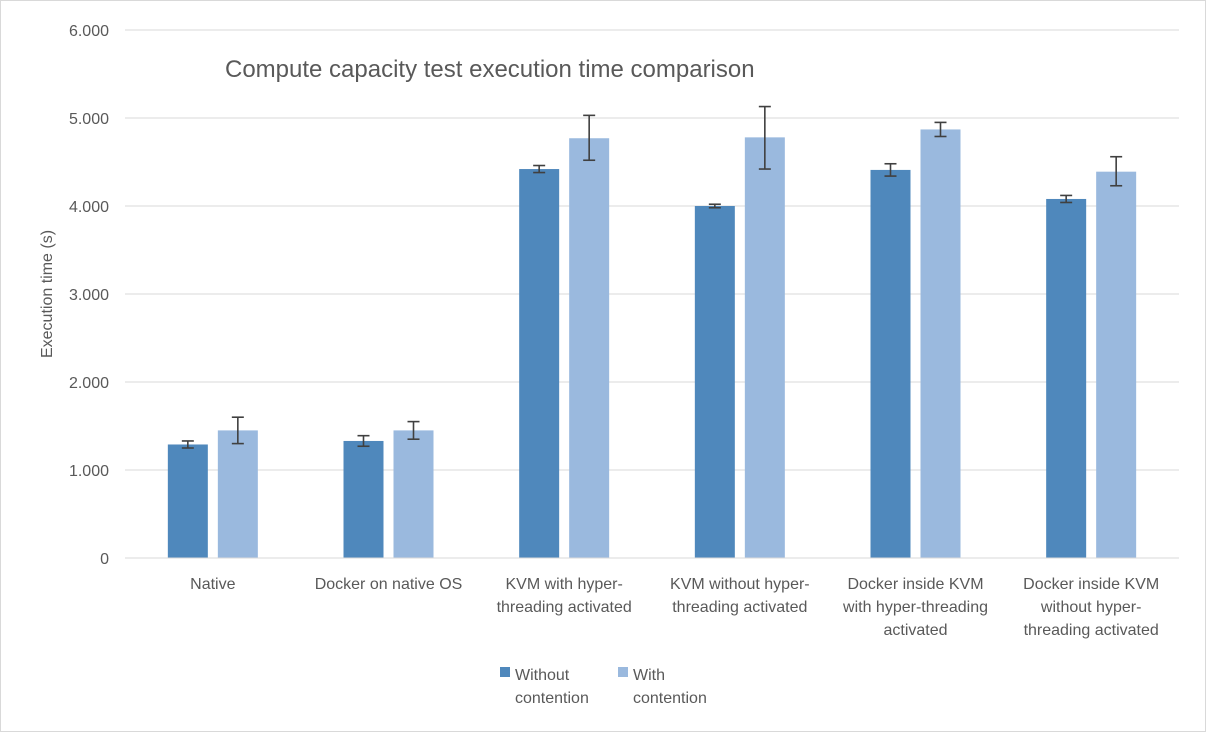  I want to click on category-label: Docker on native OS, so click(389, 584).